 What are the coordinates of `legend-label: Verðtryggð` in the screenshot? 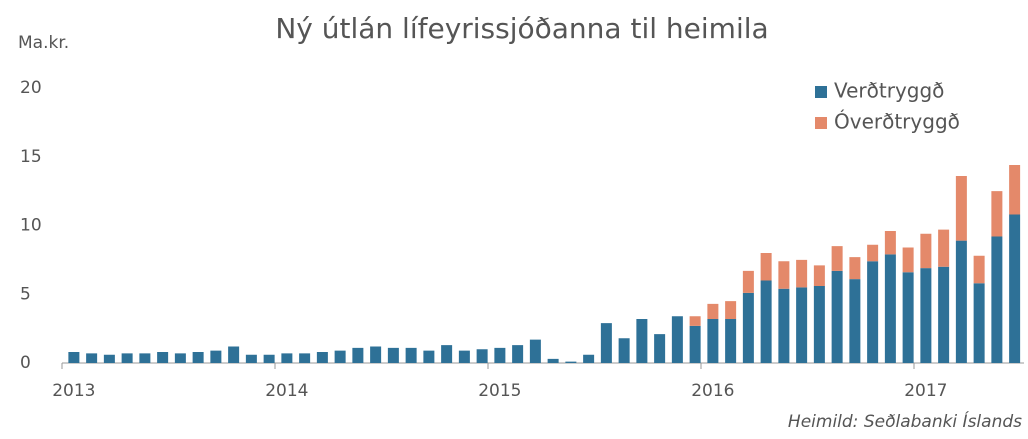 It's located at (889, 91).